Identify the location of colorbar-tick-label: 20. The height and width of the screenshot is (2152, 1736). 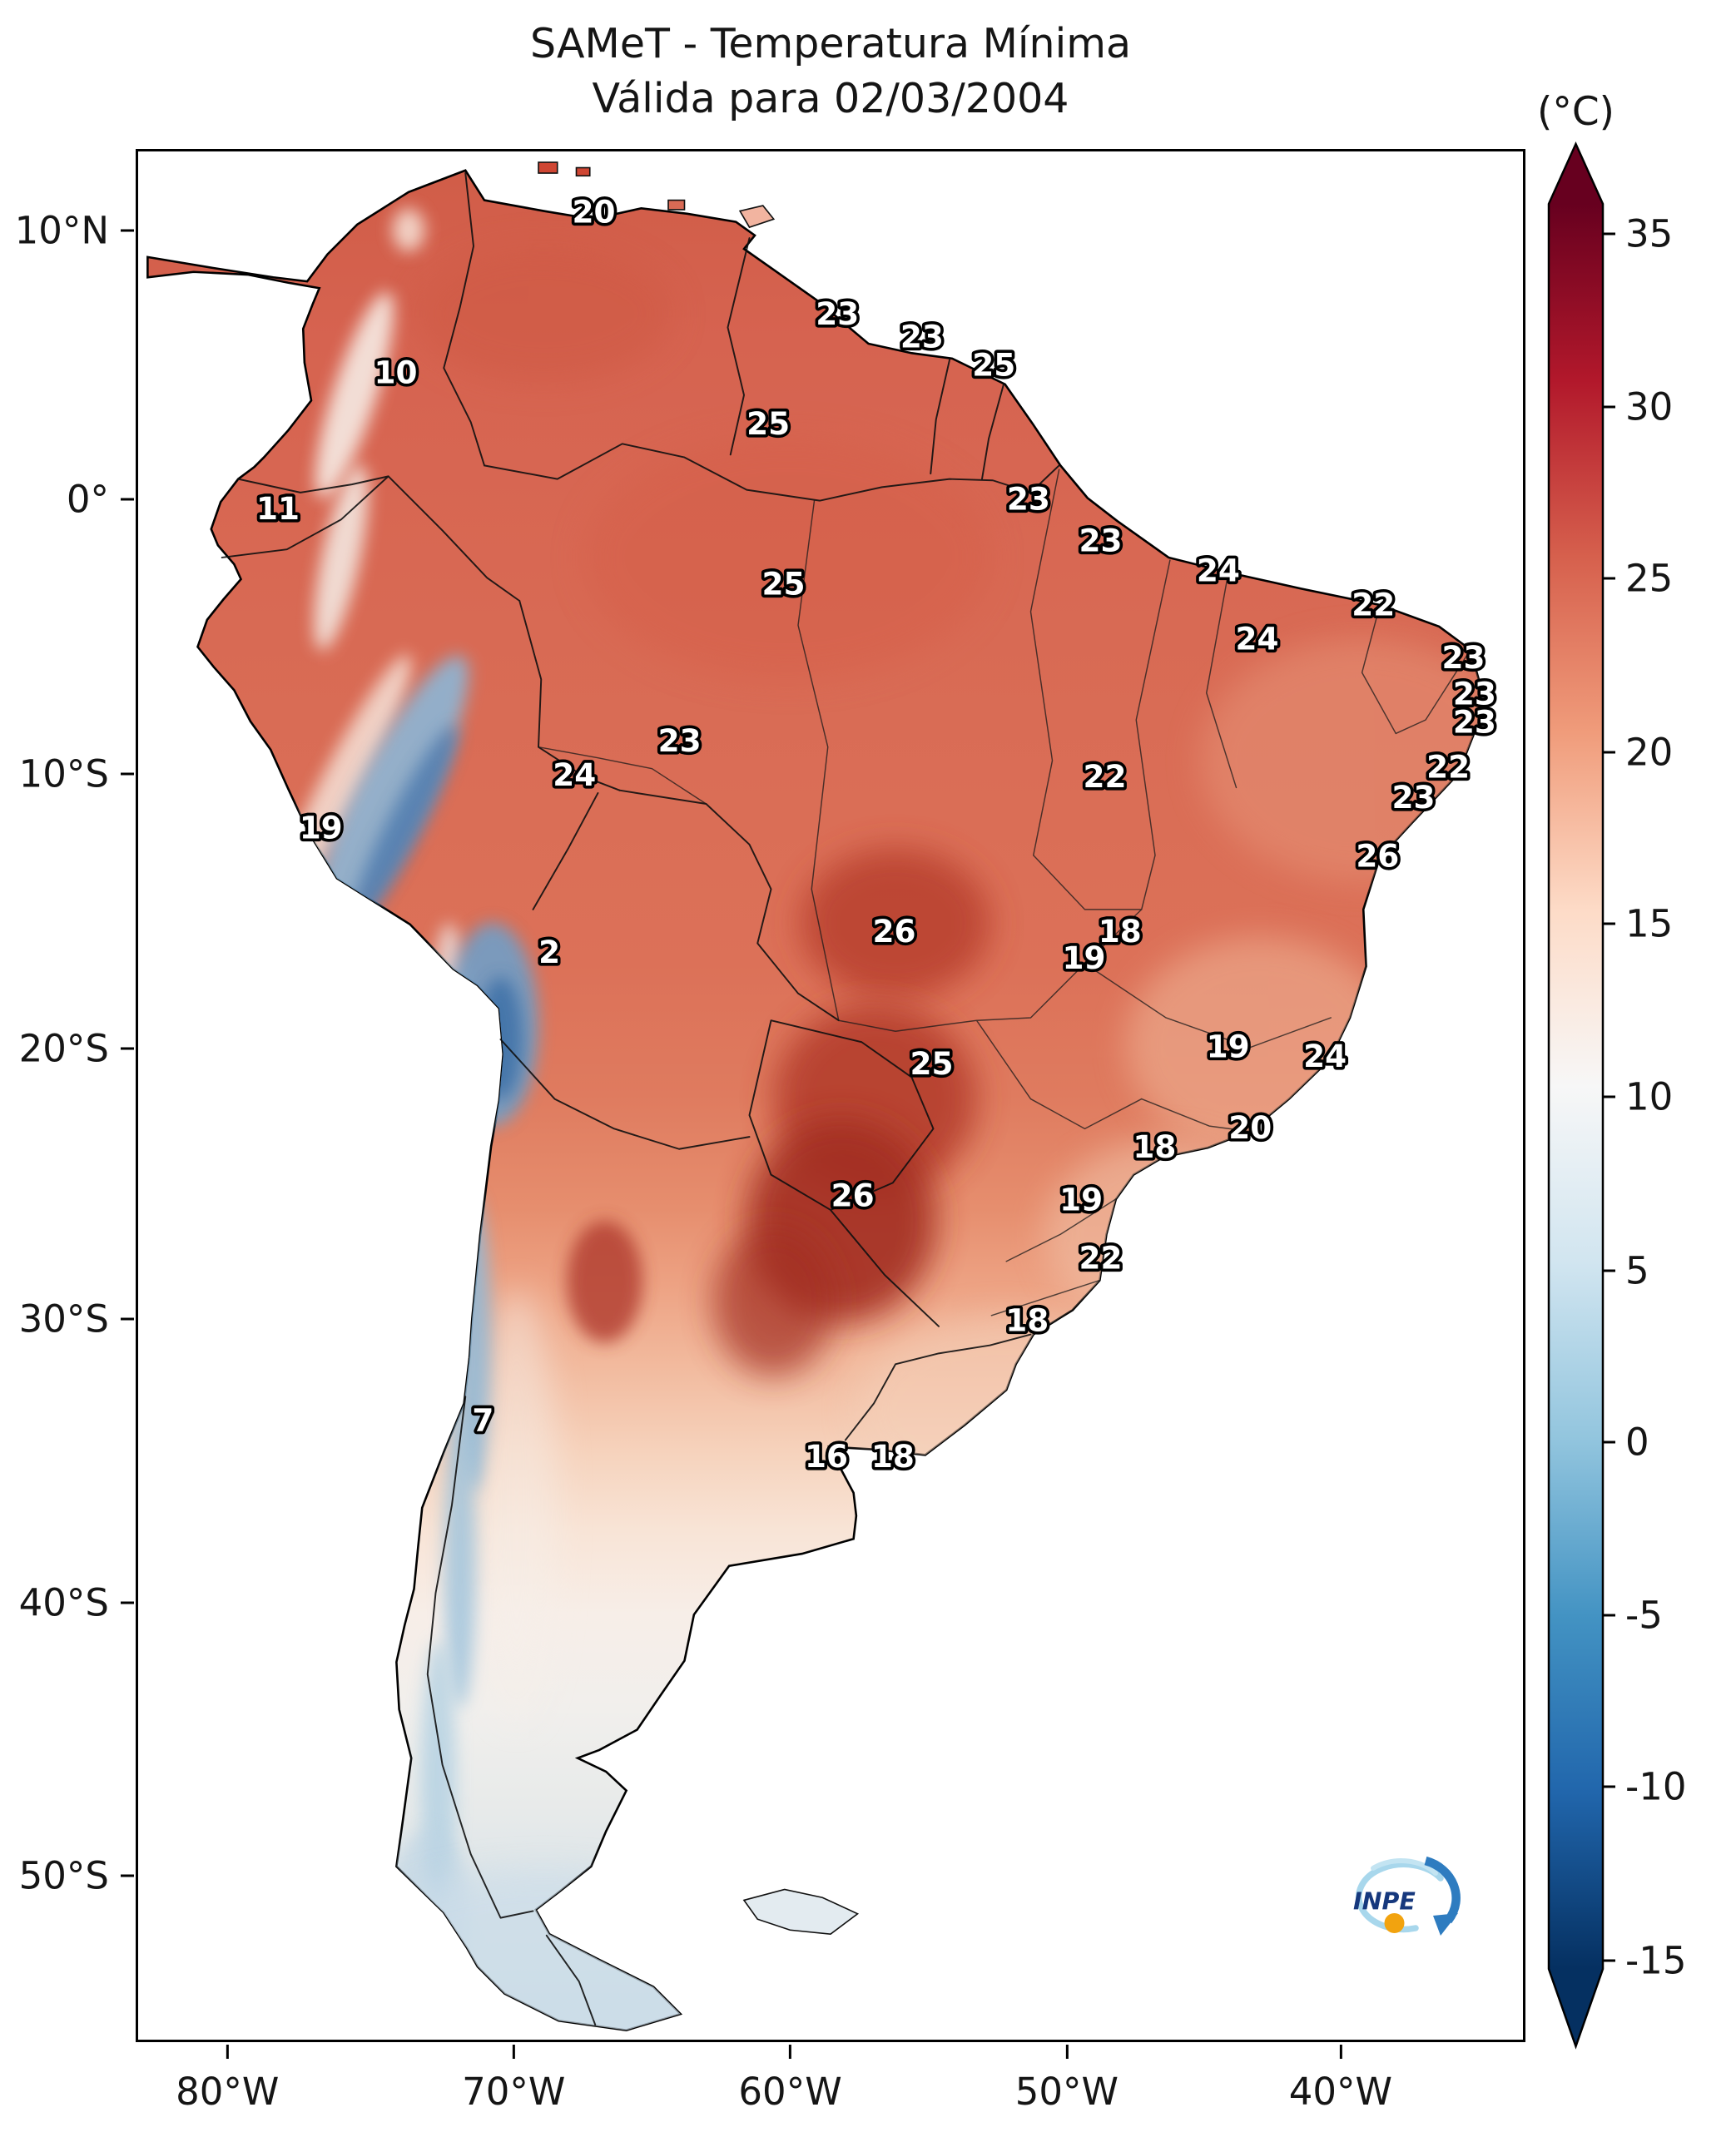
(1637, 752).